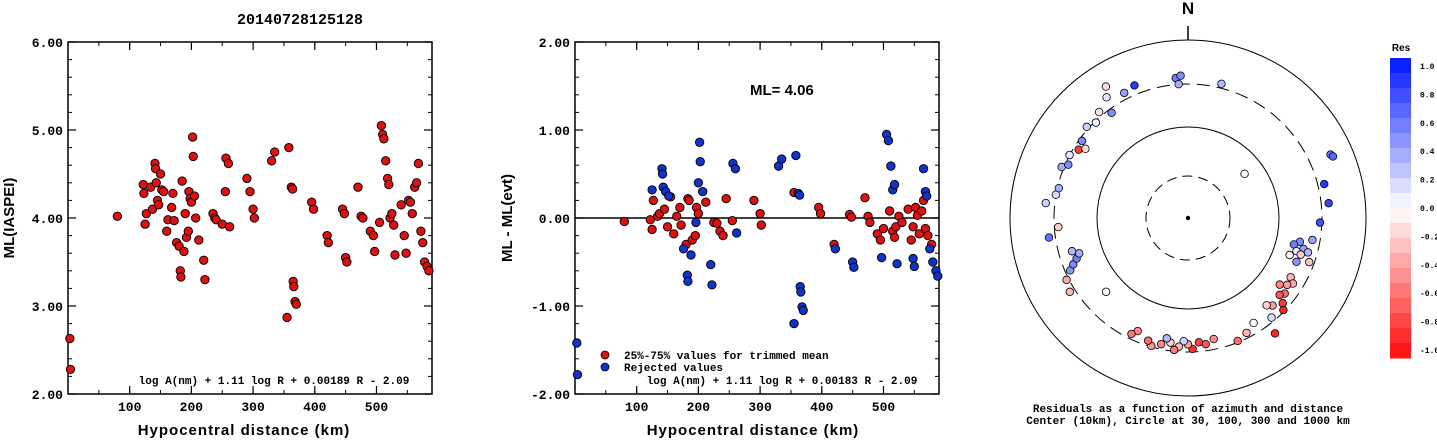 The image size is (1437, 441). I want to click on middle-xlabel: Hypocentral distance (km), so click(753, 430).